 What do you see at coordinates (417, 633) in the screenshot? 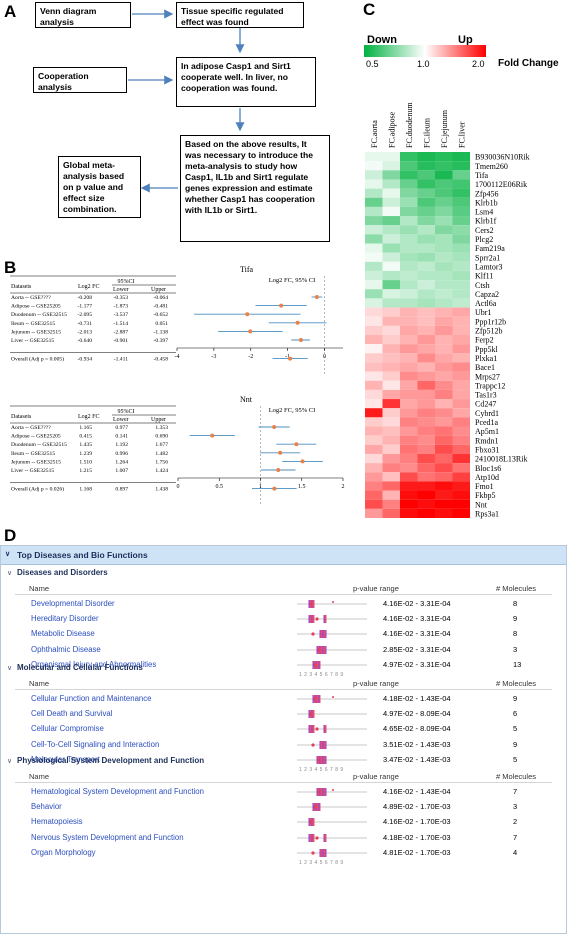
I see `pvalue-range: 4.16E-02 - 3.31E-04` at bounding box center [417, 633].